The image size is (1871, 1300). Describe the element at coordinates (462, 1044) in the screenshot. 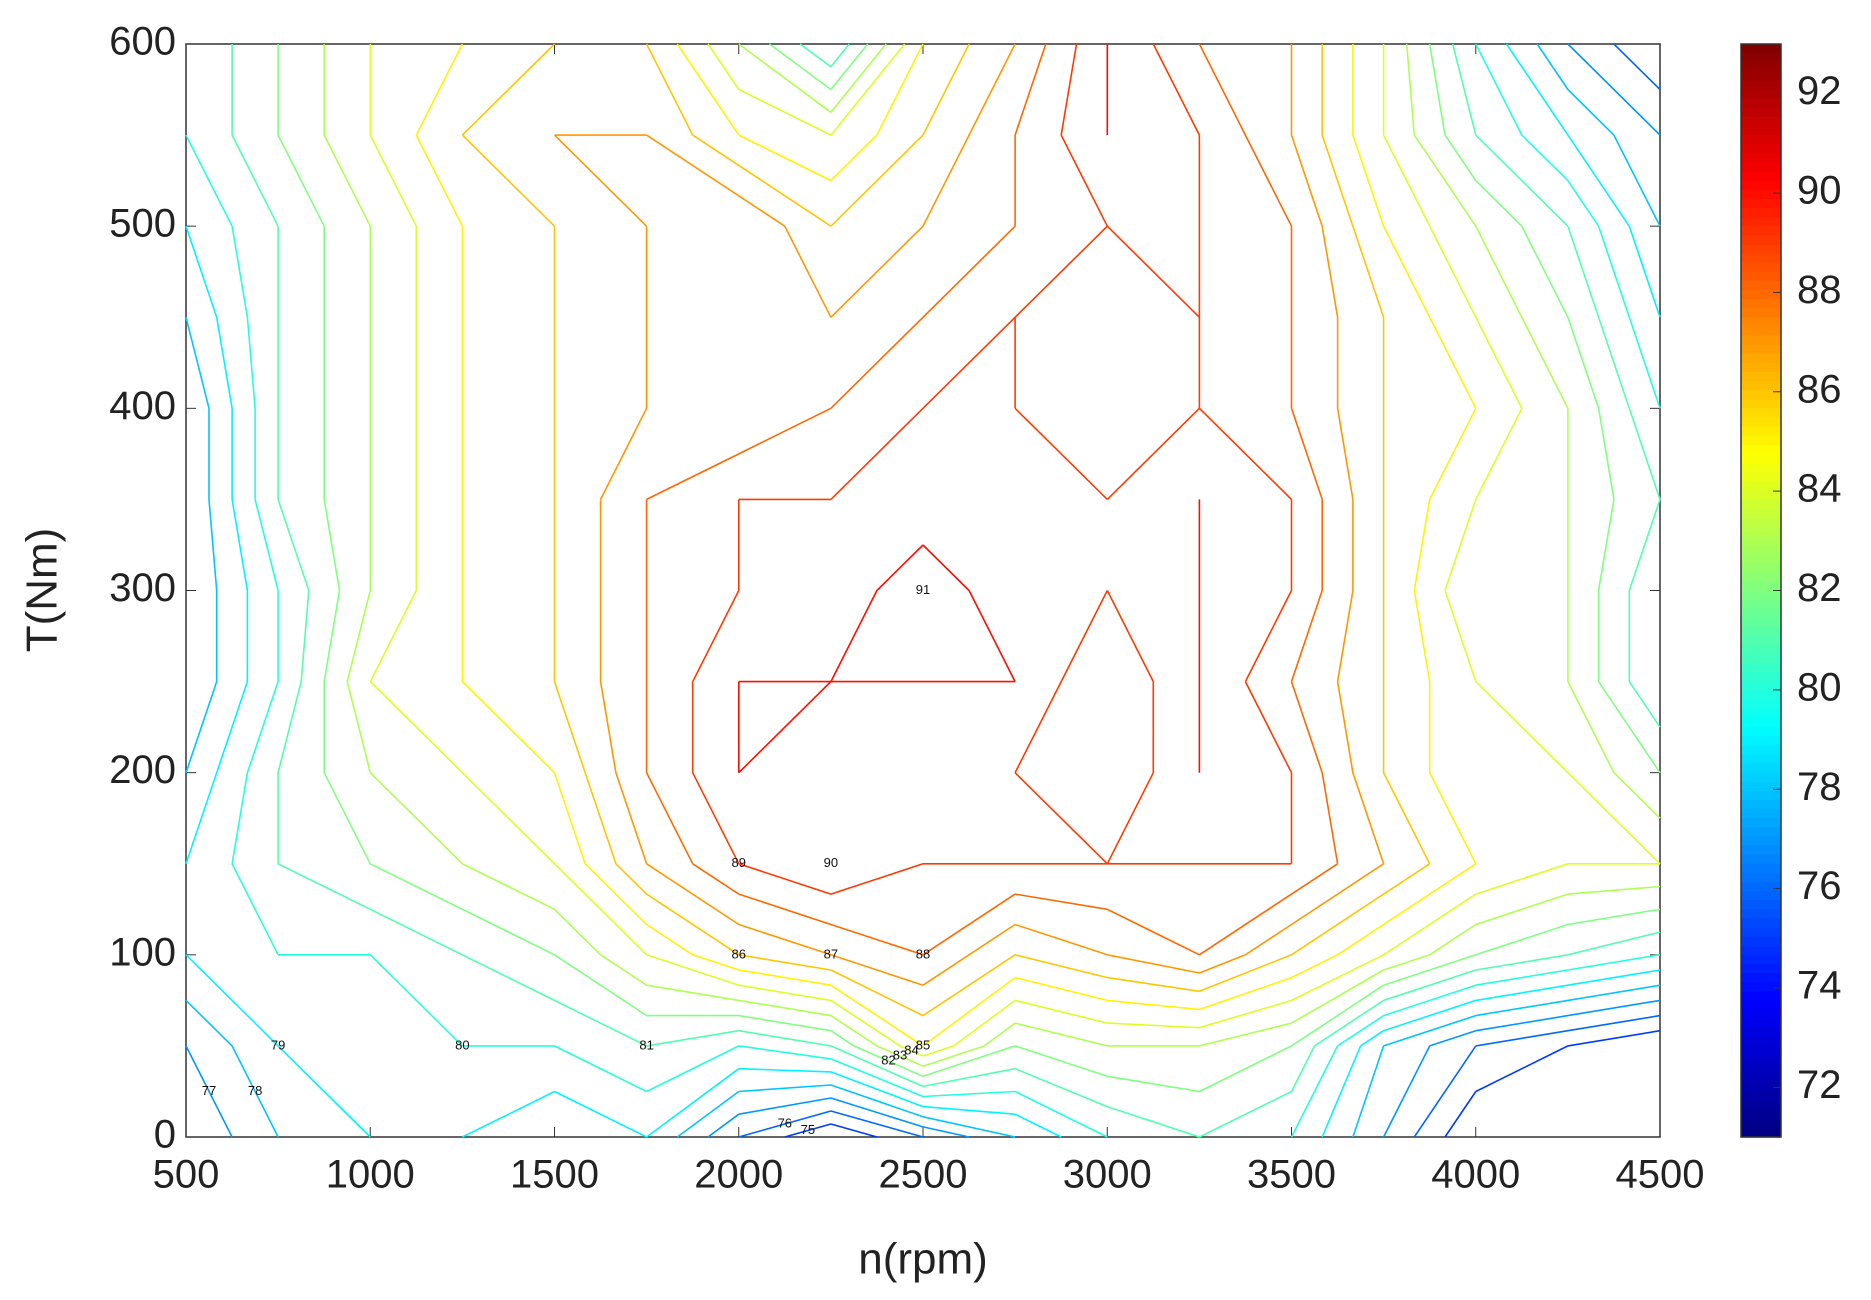

I see `contour-label: 80` at that location.